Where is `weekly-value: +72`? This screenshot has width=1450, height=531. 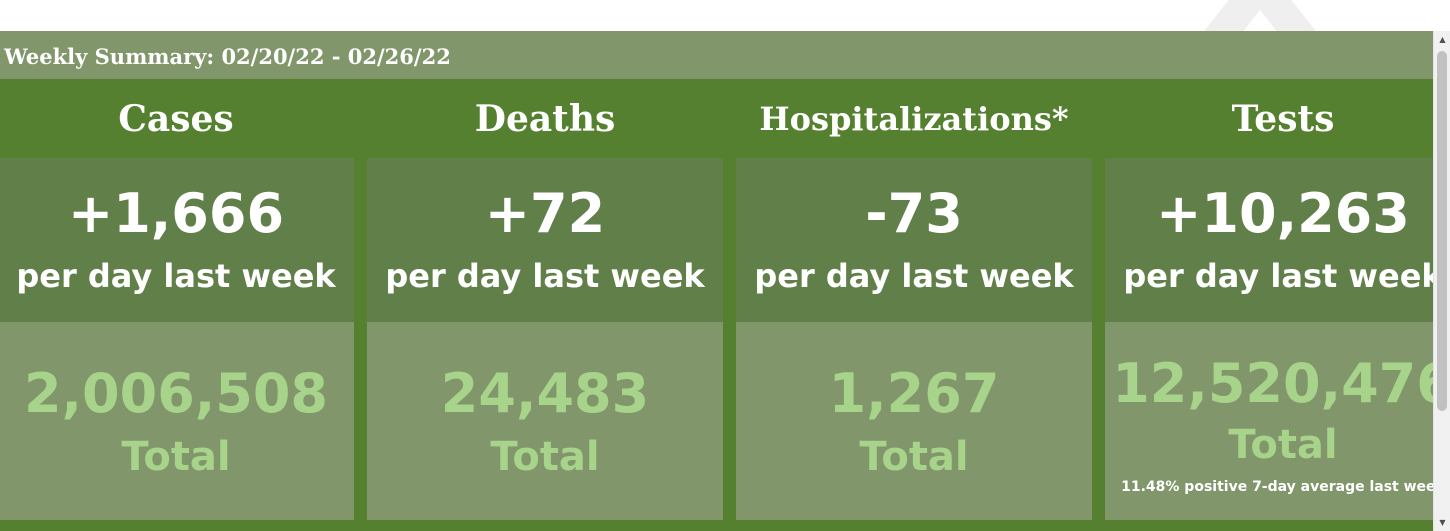 weekly-value: +72 is located at coordinates (545, 213).